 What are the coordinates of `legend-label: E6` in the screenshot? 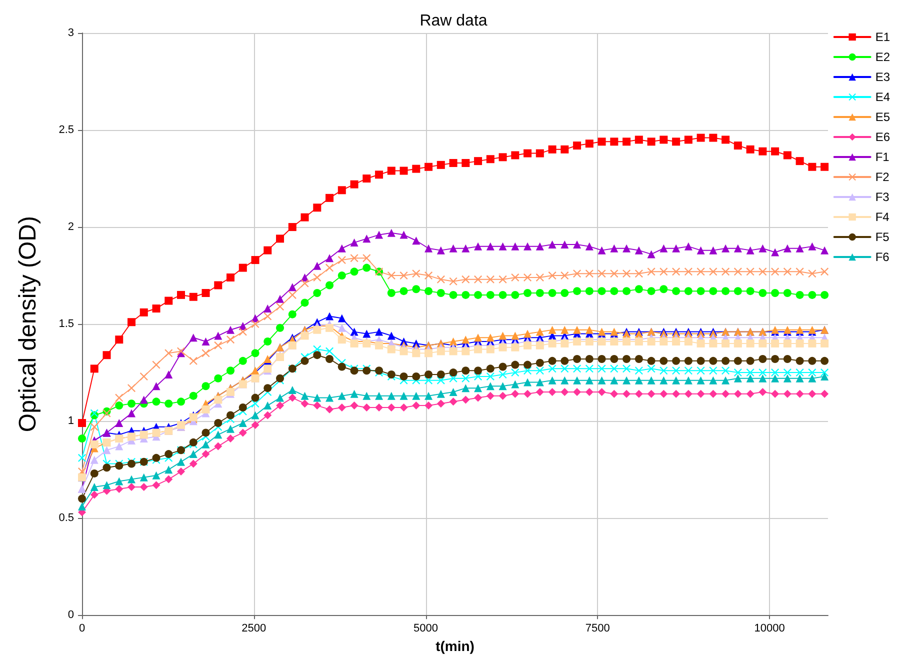 It's located at (882, 137).